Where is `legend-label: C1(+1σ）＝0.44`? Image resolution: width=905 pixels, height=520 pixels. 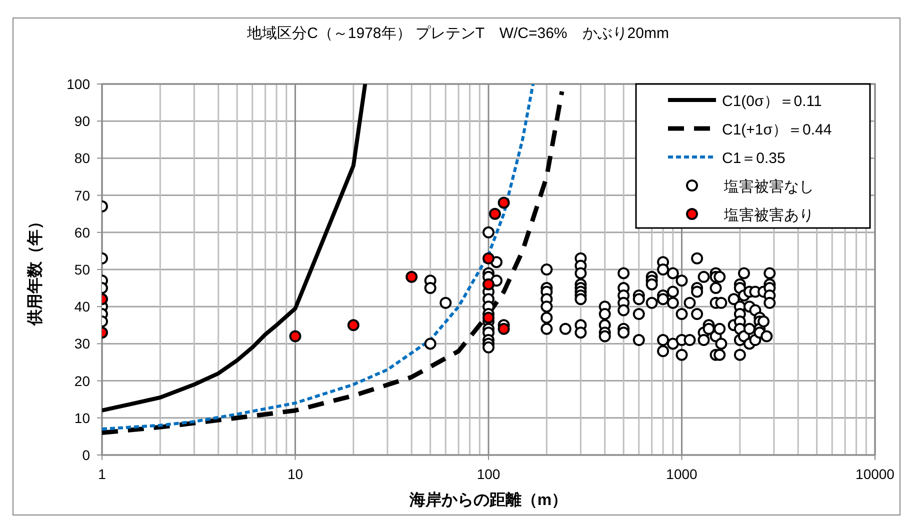 legend-label: C1(+1σ）＝0.44 is located at coordinates (777, 130).